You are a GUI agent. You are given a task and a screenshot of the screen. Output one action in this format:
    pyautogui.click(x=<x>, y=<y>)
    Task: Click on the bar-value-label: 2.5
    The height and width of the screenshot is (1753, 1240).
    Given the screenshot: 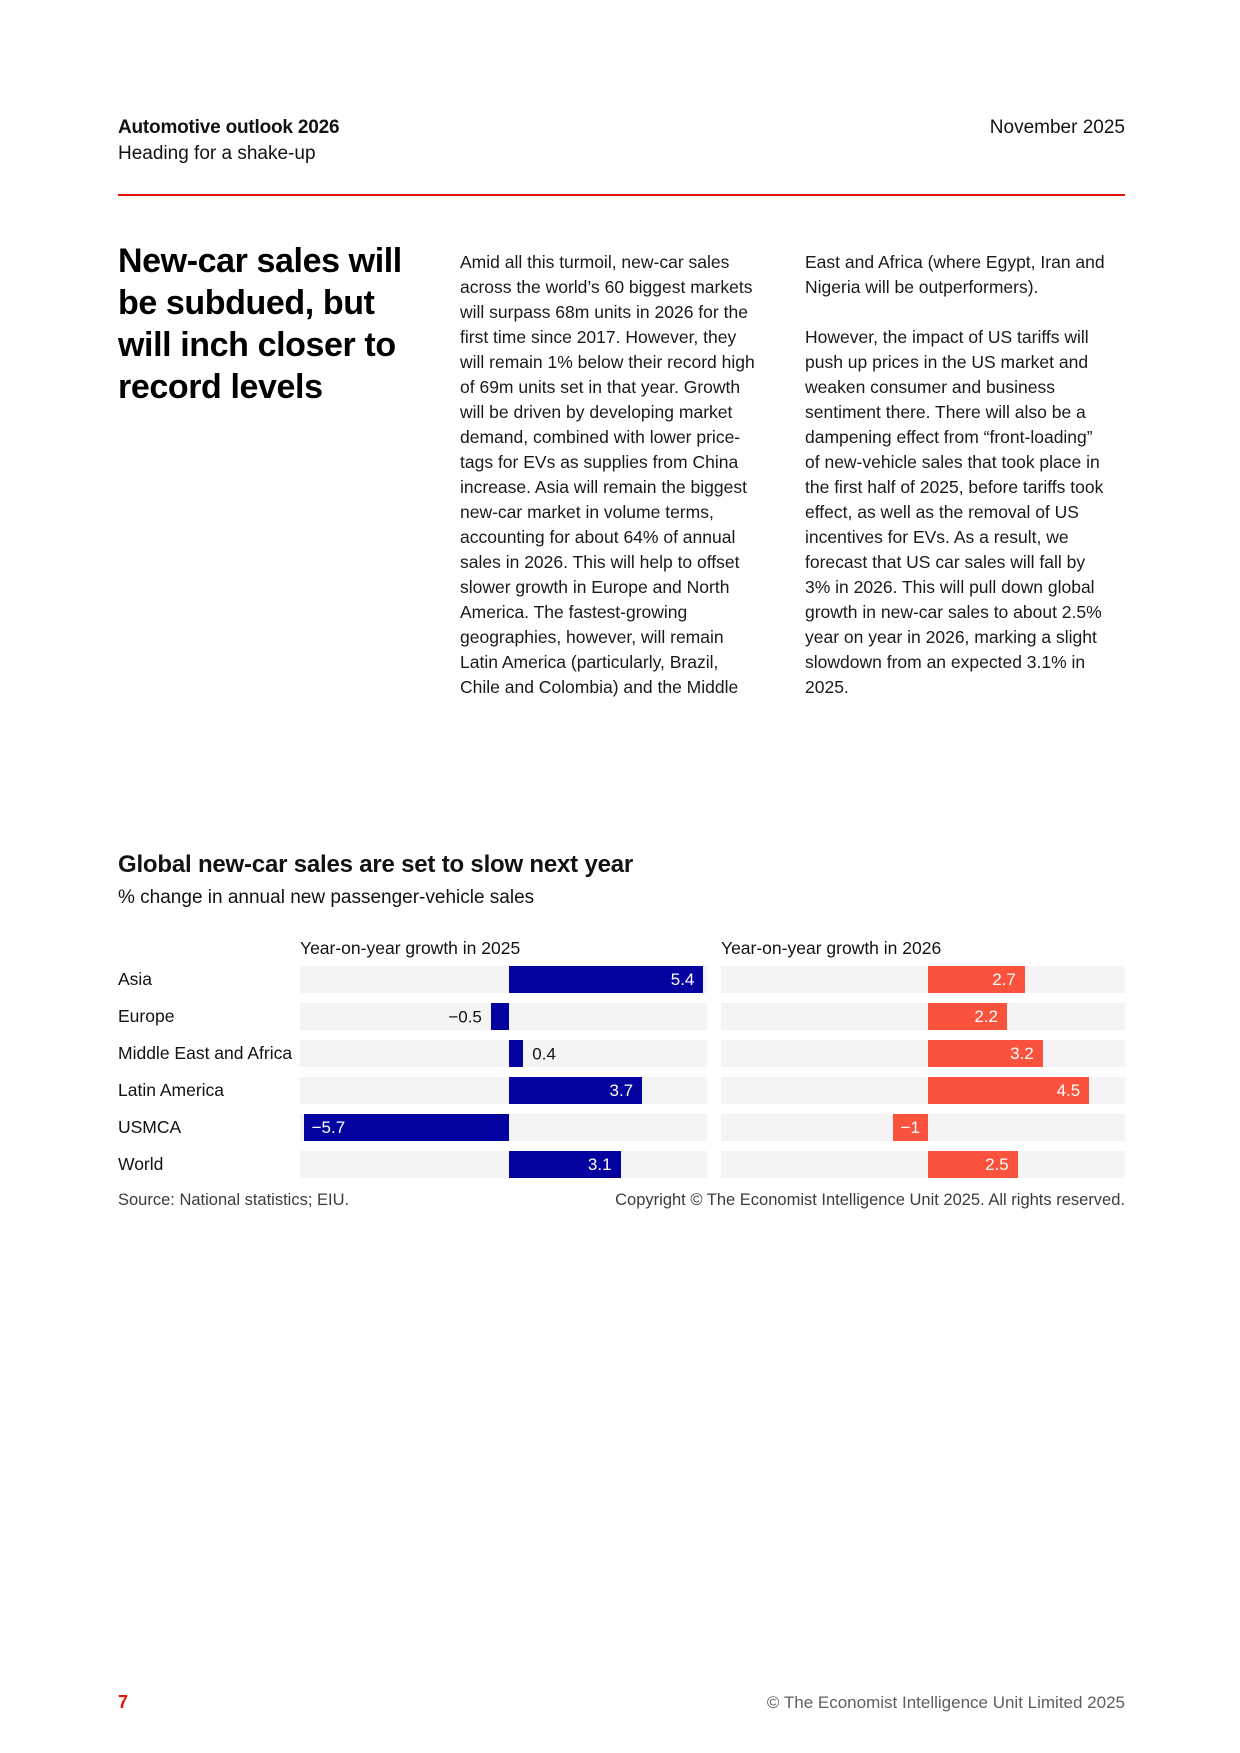 What is the action you would take?
    pyautogui.click(x=997, y=1164)
    